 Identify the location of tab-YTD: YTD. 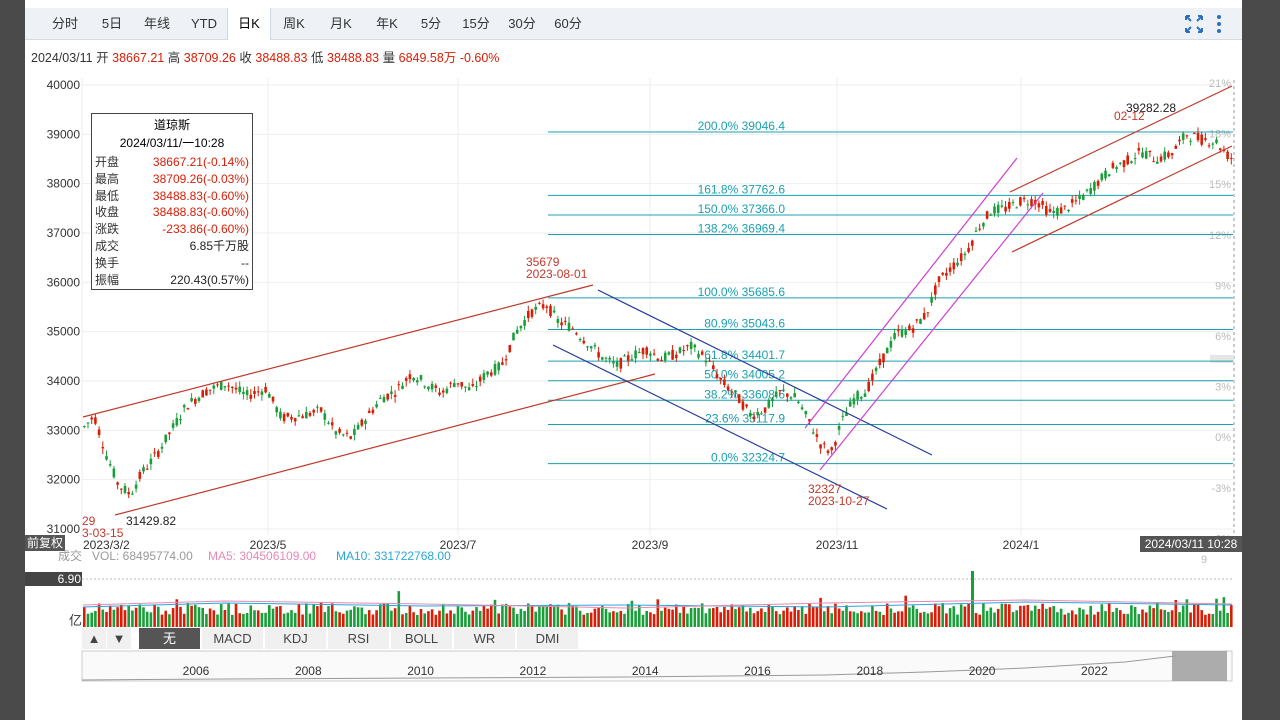
(204, 23).